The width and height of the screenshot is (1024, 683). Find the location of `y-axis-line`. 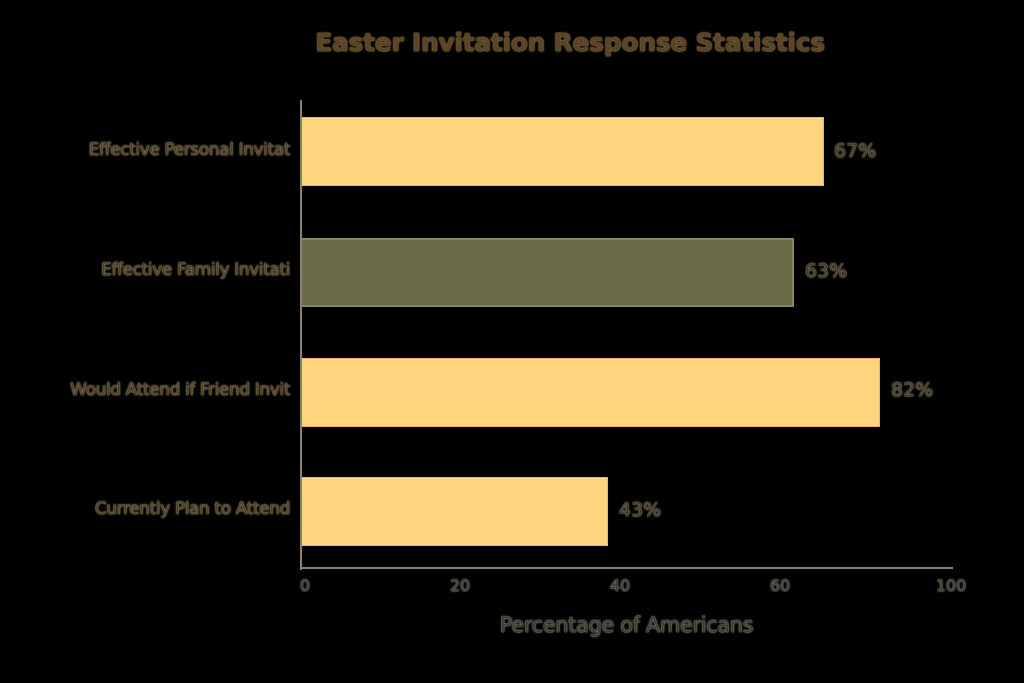

y-axis-line is located at coordinates (301, 335).